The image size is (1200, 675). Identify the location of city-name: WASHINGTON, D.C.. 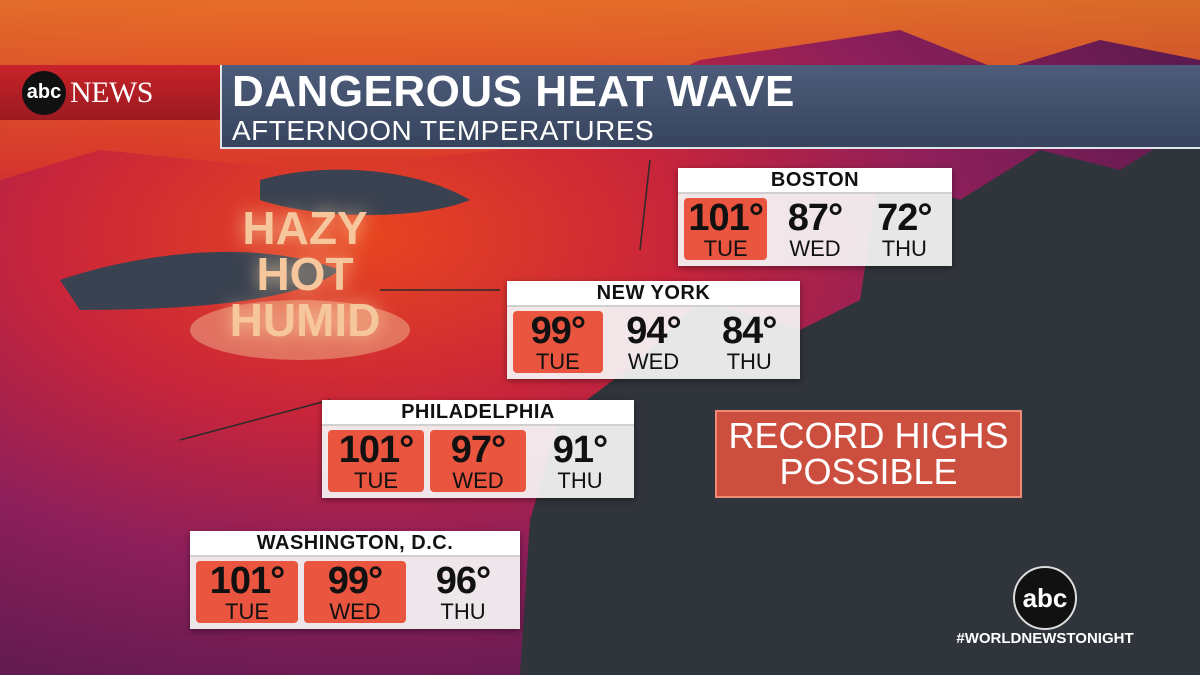
(355, 544).